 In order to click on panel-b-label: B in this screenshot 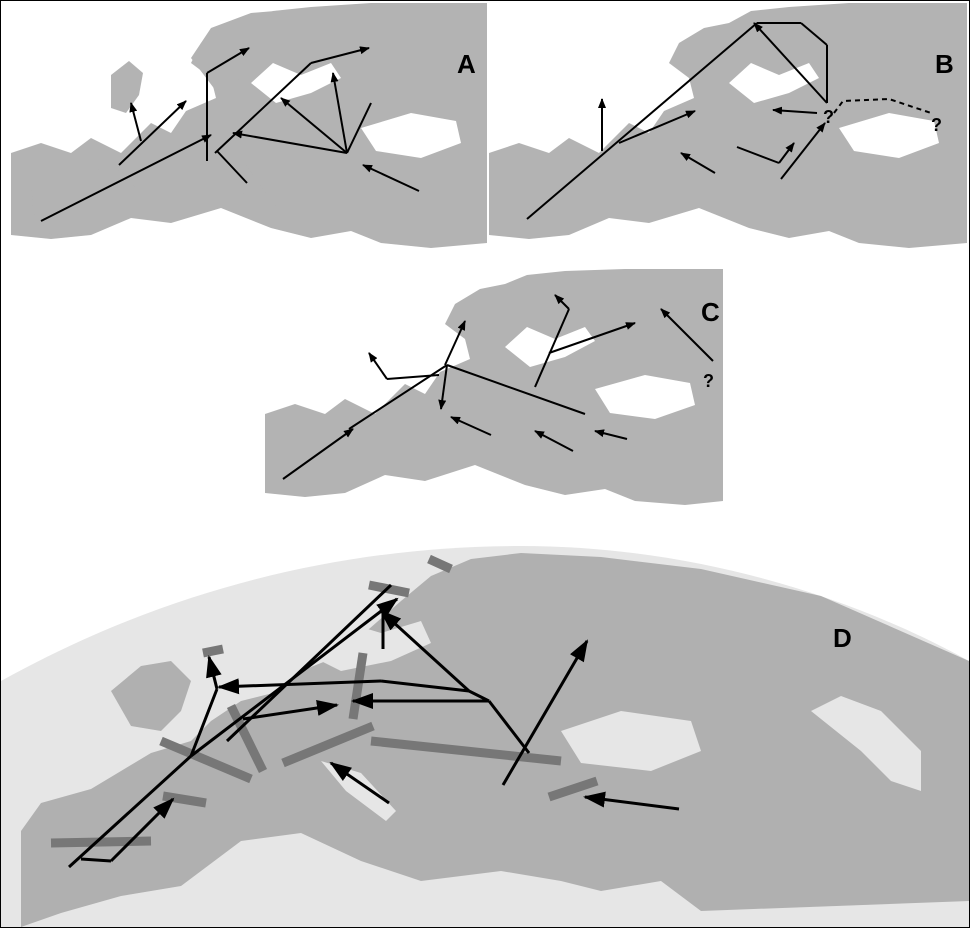, I will do `click(944, 64)`.